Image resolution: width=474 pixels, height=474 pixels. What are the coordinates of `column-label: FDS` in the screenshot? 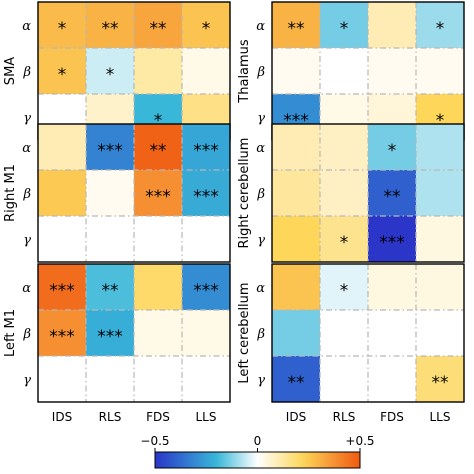 It's located at (158, 417).